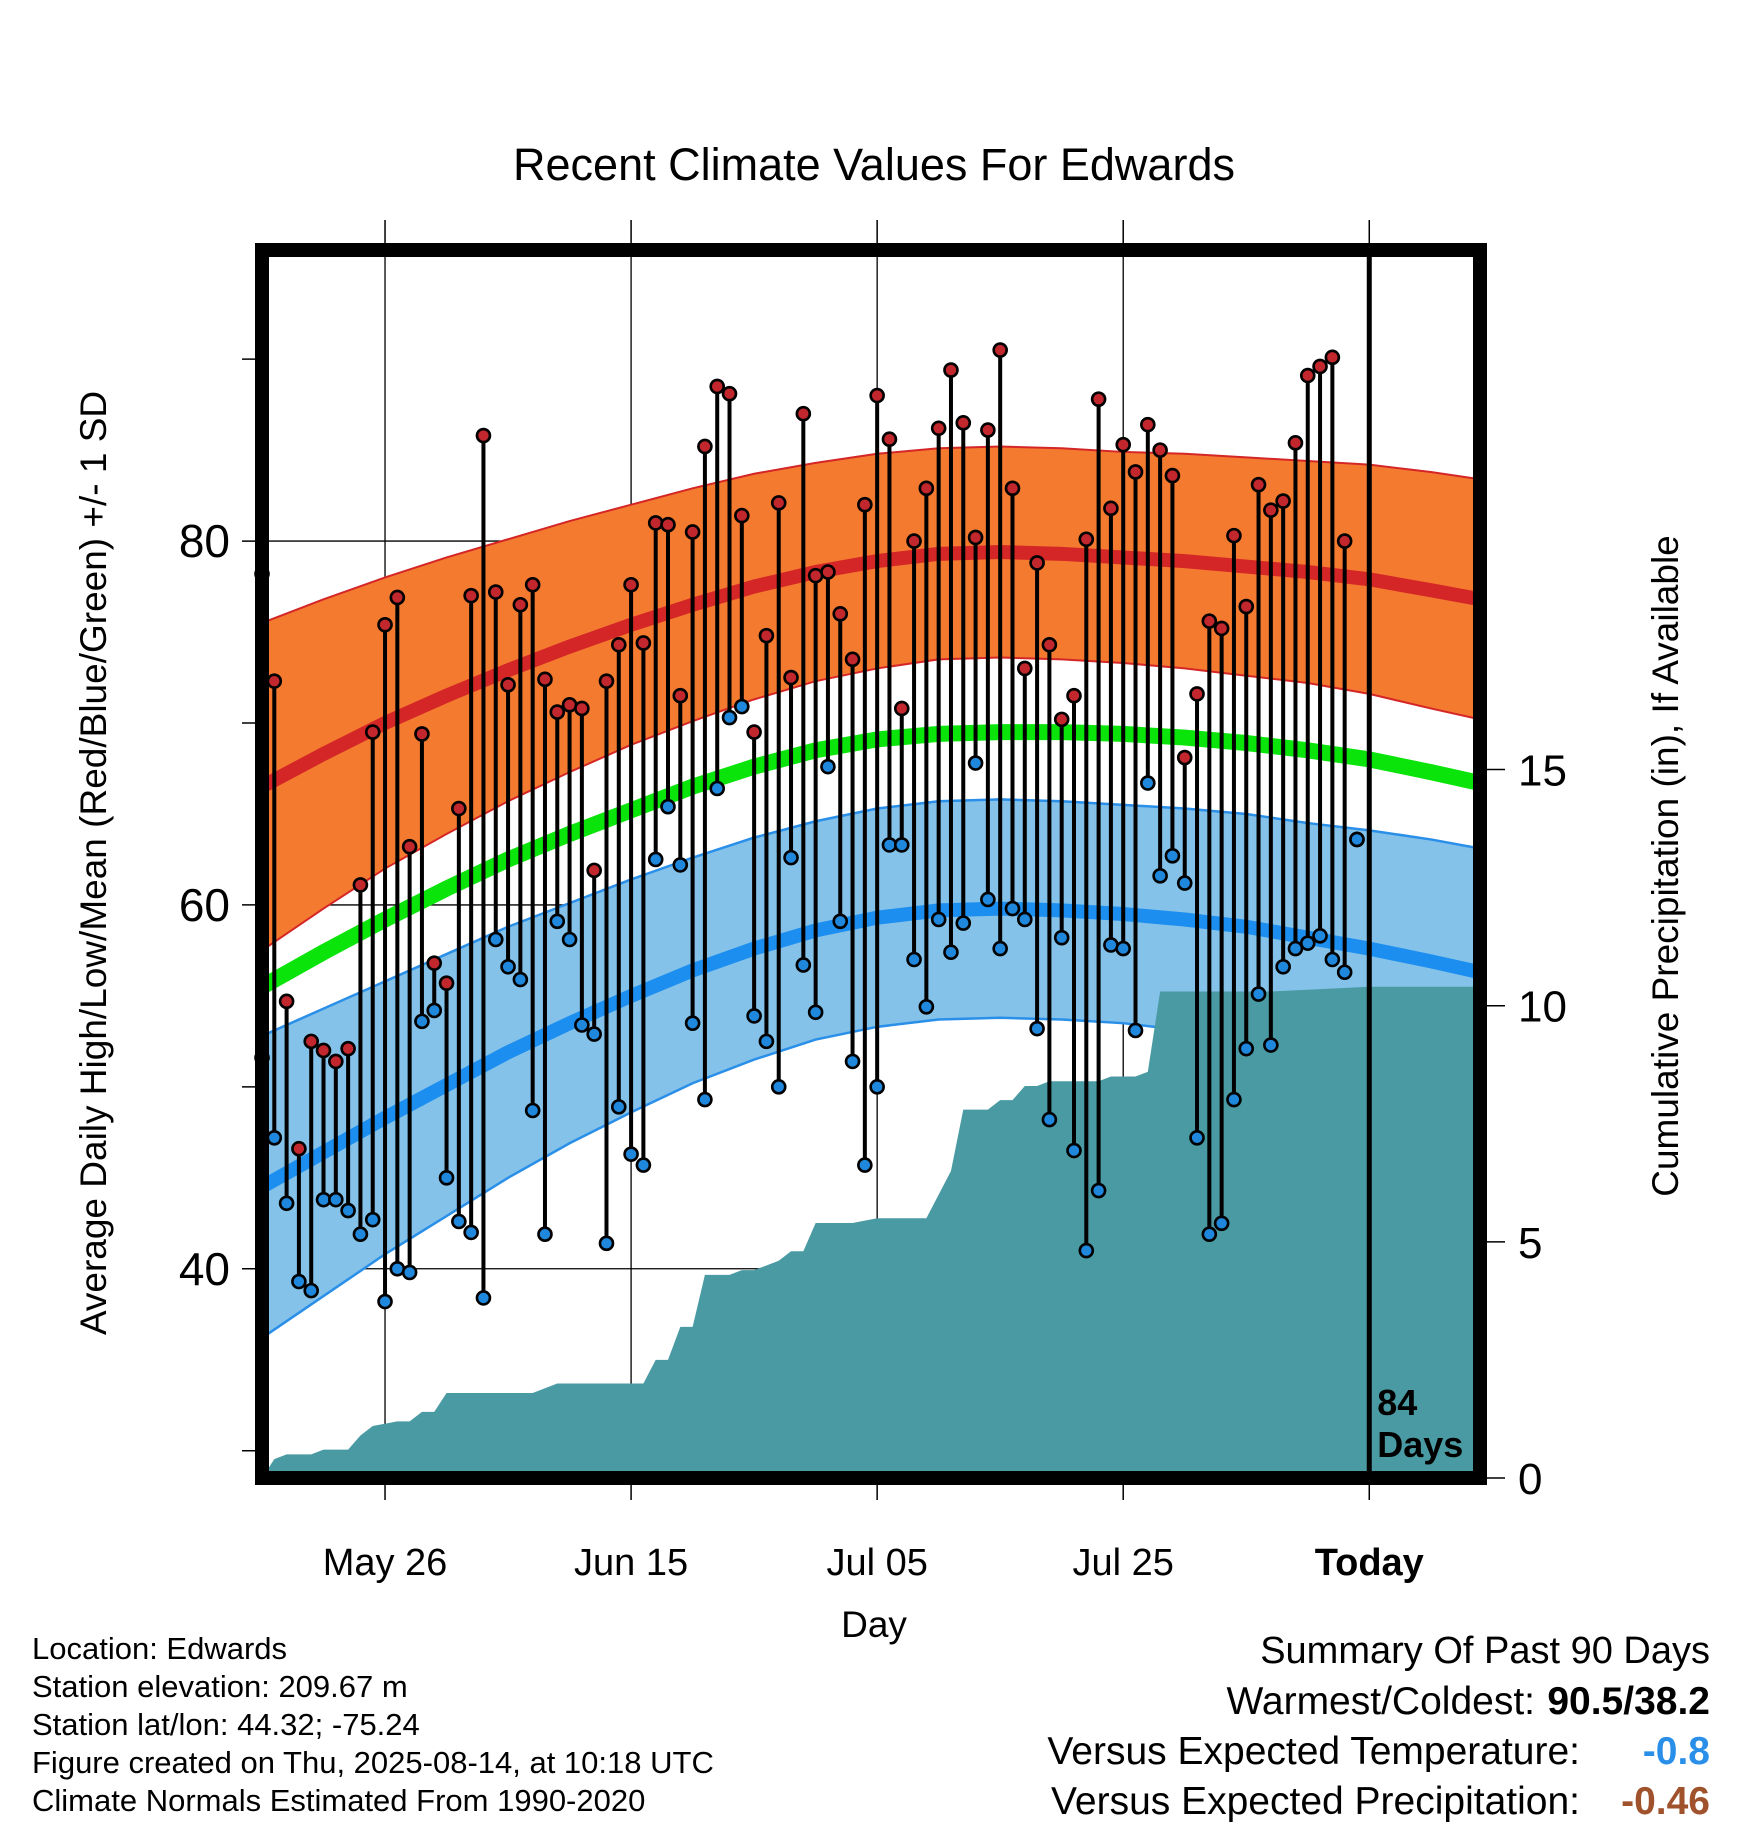  I want to click on warm-cold-label: Warmest/Coldest:, so click(1380, 1701).